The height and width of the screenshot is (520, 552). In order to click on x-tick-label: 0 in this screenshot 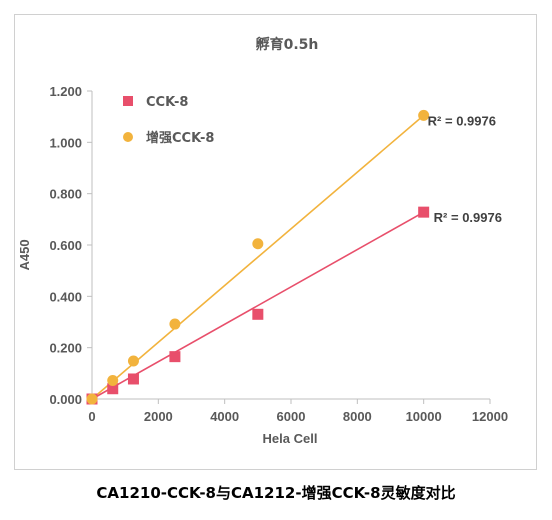, I will do `click(91, 416)`.